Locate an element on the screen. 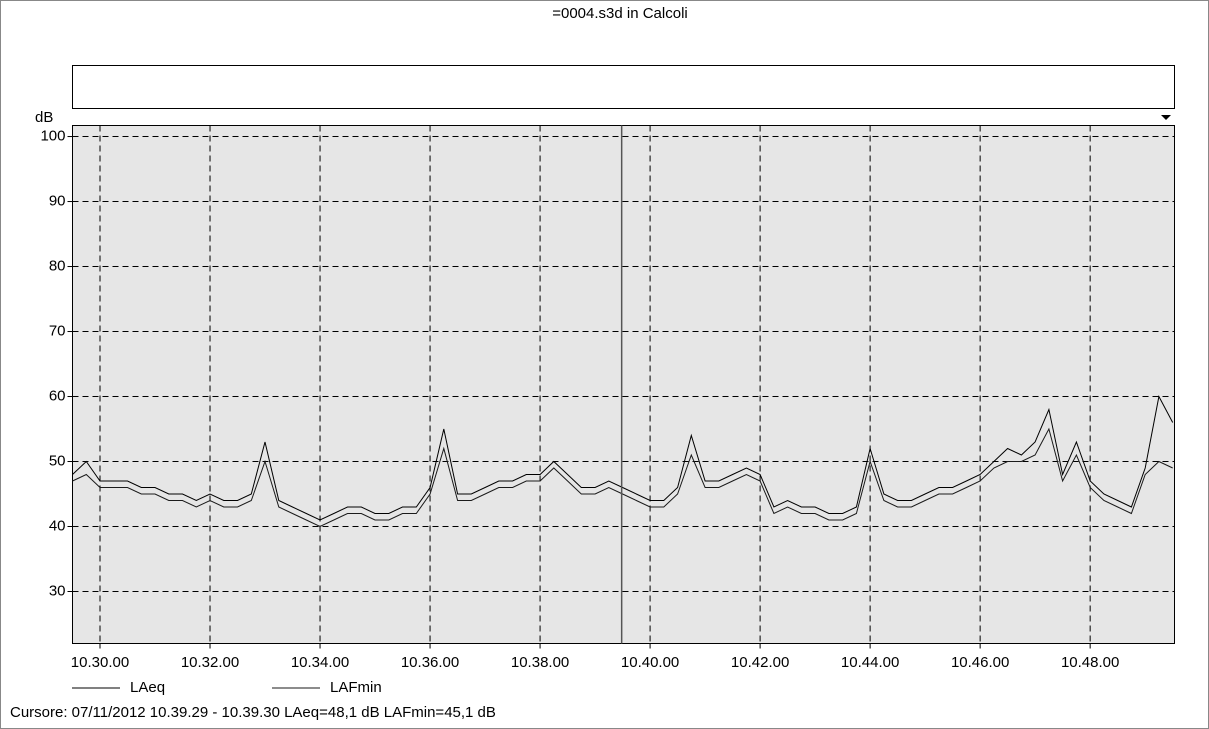 Image resolution: width=1209 pixels, height=729 pixels. x-tick-label: 10.30.00 is located at coordinates (100, 662).